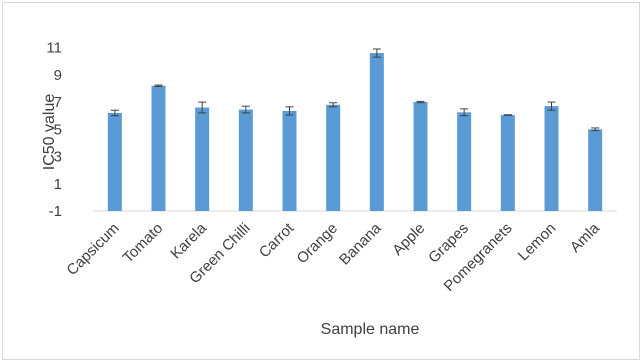 The height and width of the screenshot is (364, 644). What do you see at coordinates (49, 132) in the screenshot?
I see `y-axis-label: IC50 value` at bounding box center [49, 132].